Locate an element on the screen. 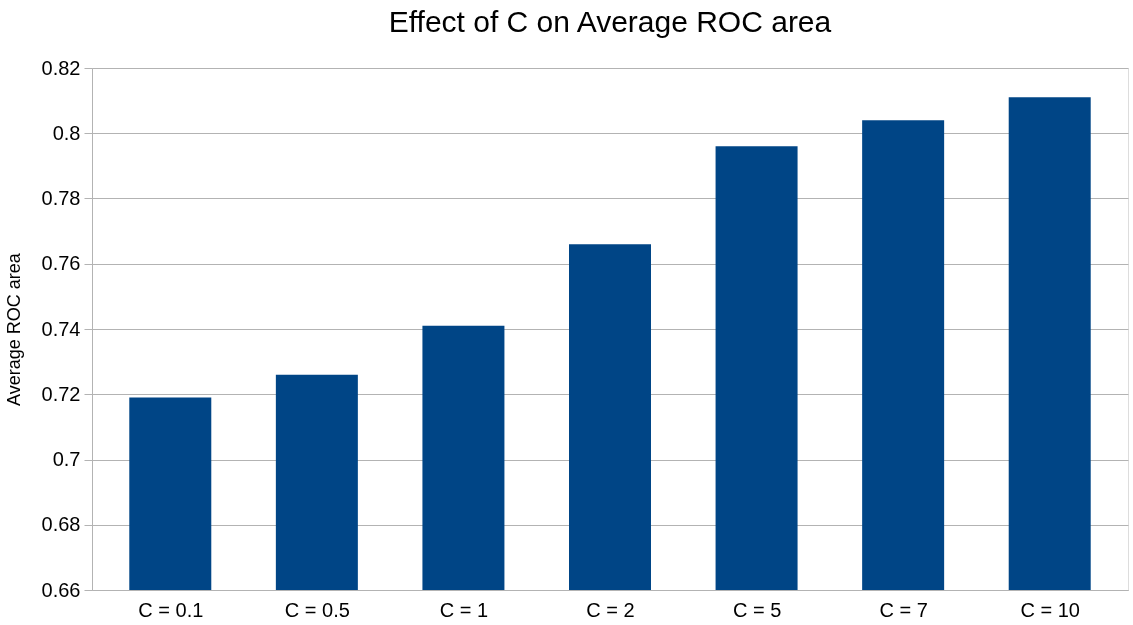 This screenshot has width=1133, height=625. x-tick-label: C = 0.1 is located at coordinates (171, 609).